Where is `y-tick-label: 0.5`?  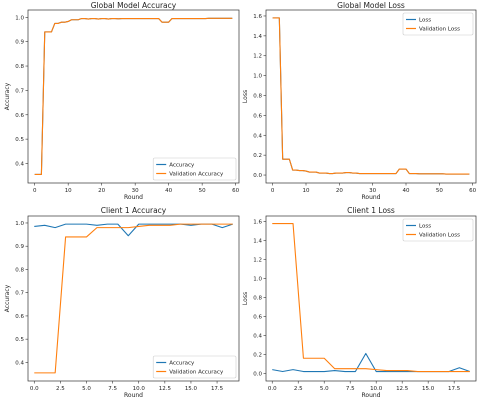 y-tick-label: 0.5 is located at coordinates (19, 340).